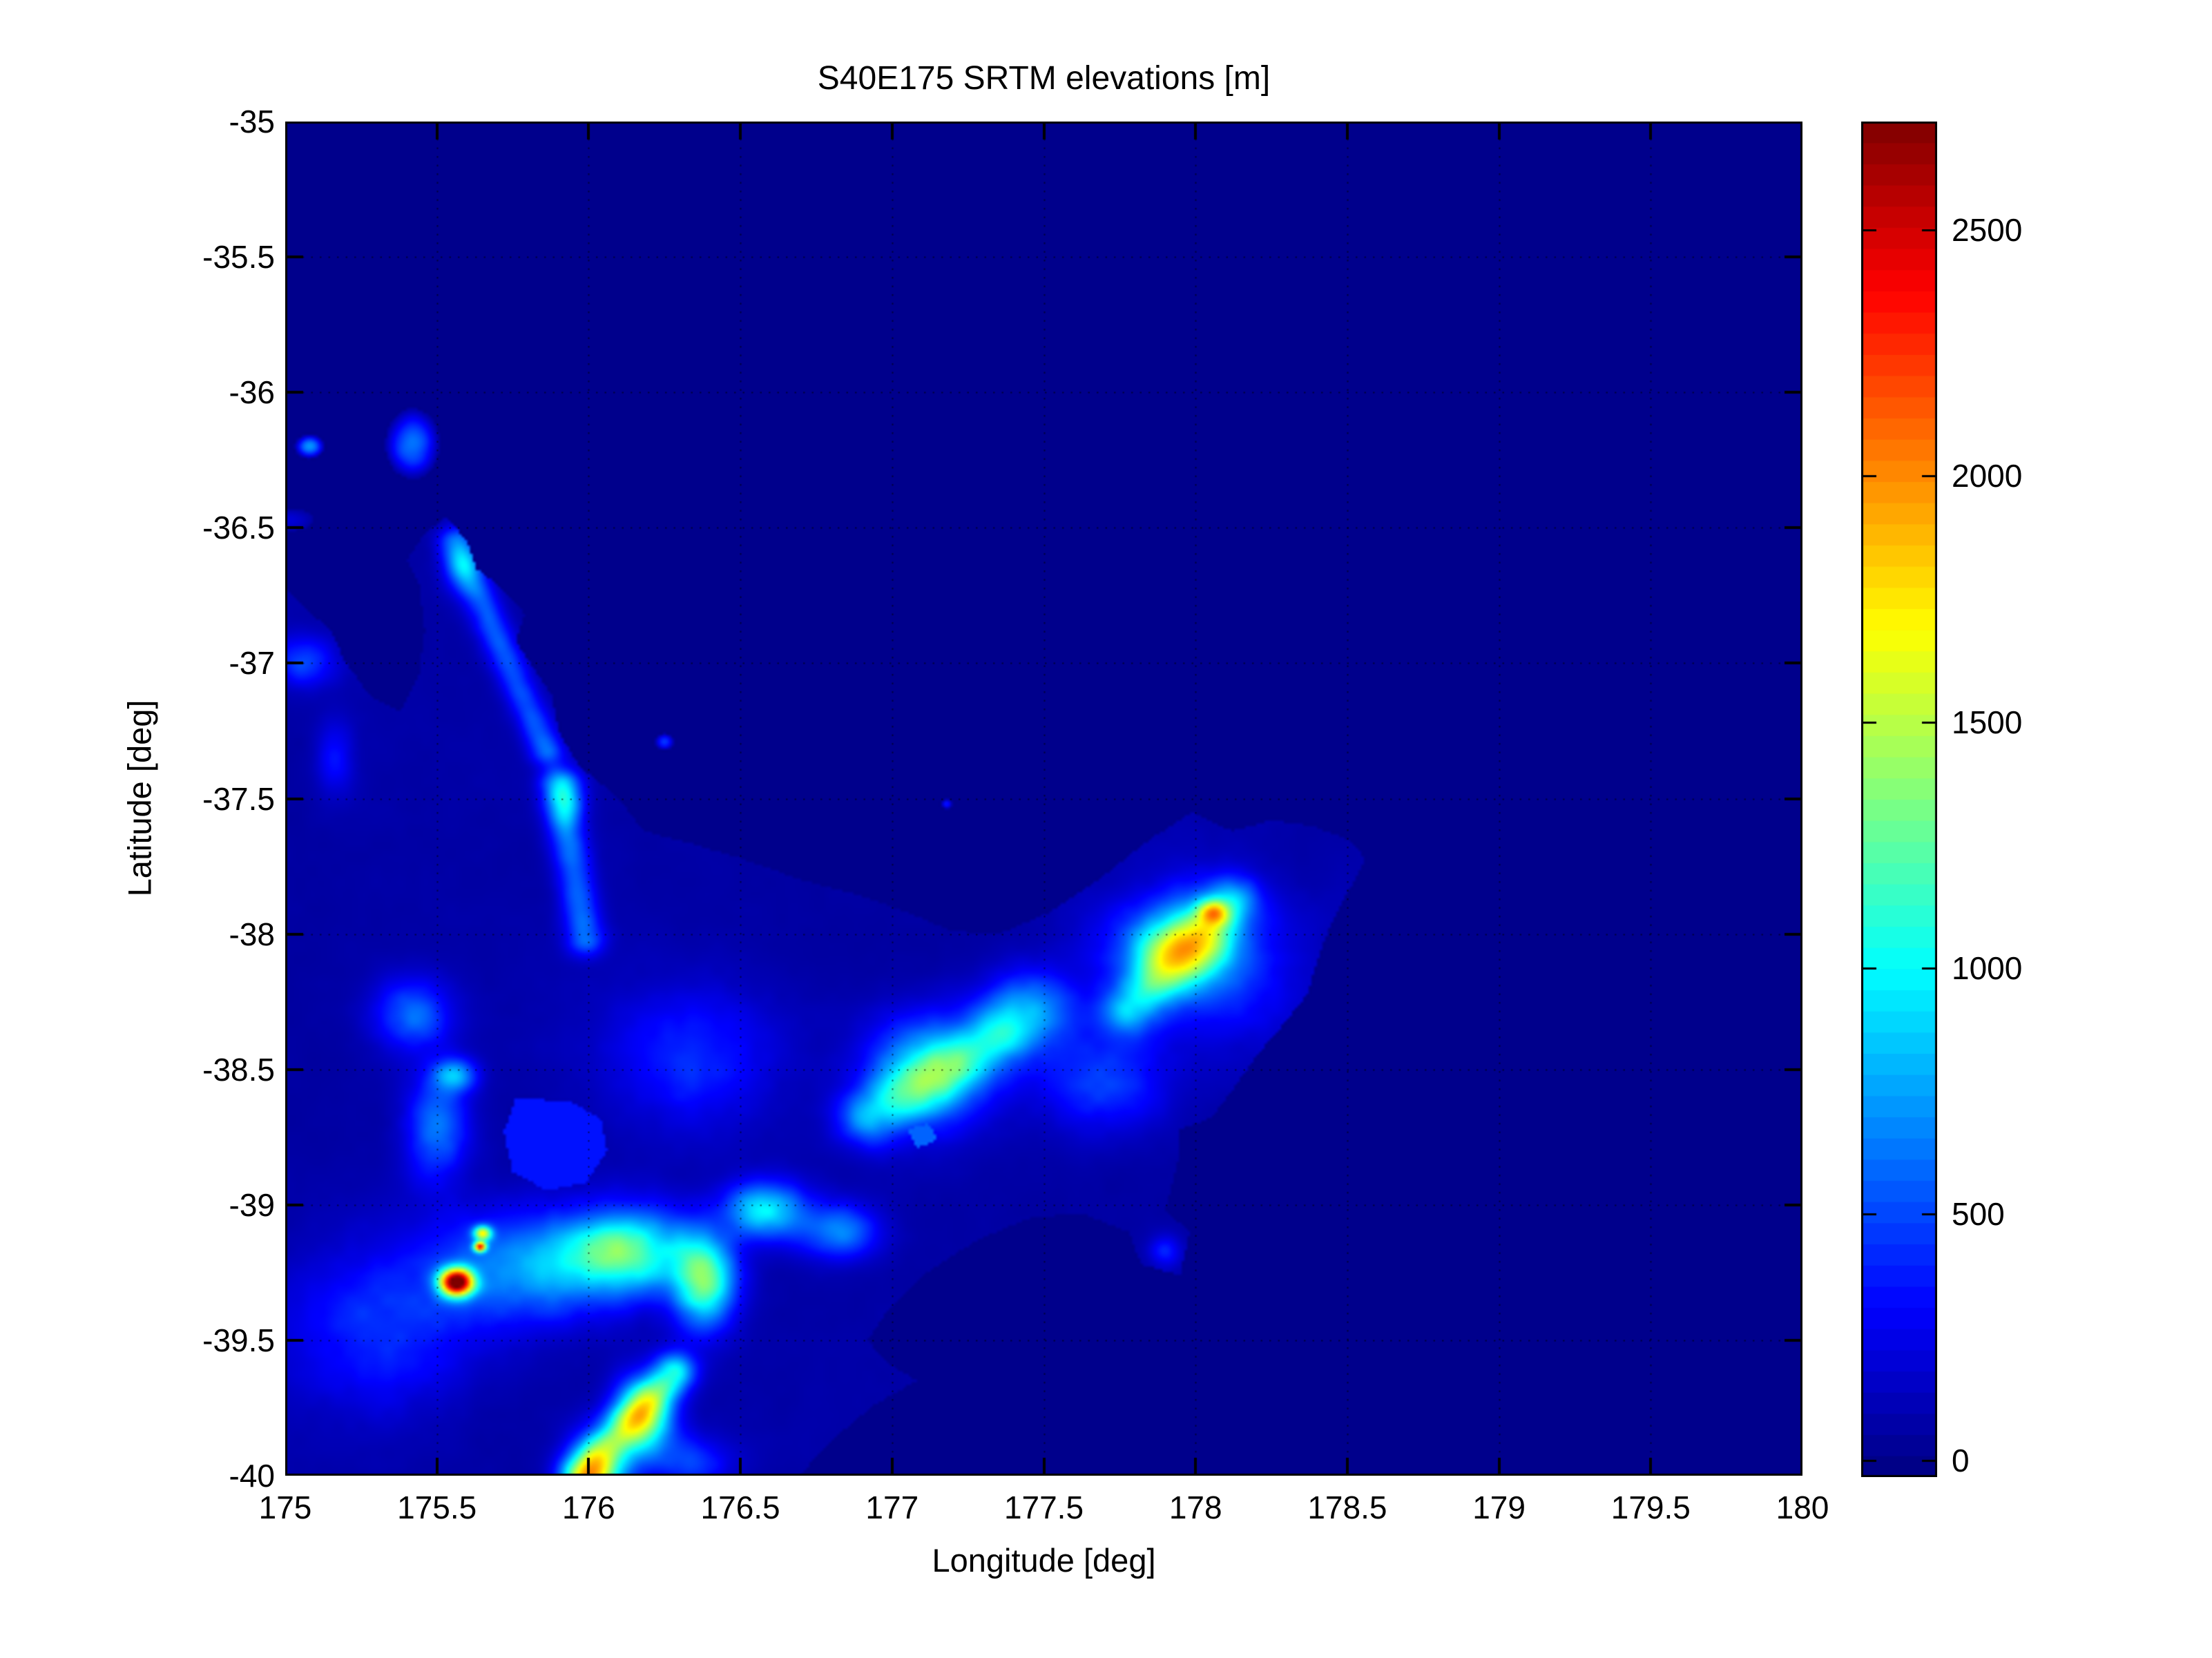 This screenshot has width=2212, height=1658. Describe the element at coordinates (252, 393) in the screenshot. I see `y-tick-label: -36` at that location.